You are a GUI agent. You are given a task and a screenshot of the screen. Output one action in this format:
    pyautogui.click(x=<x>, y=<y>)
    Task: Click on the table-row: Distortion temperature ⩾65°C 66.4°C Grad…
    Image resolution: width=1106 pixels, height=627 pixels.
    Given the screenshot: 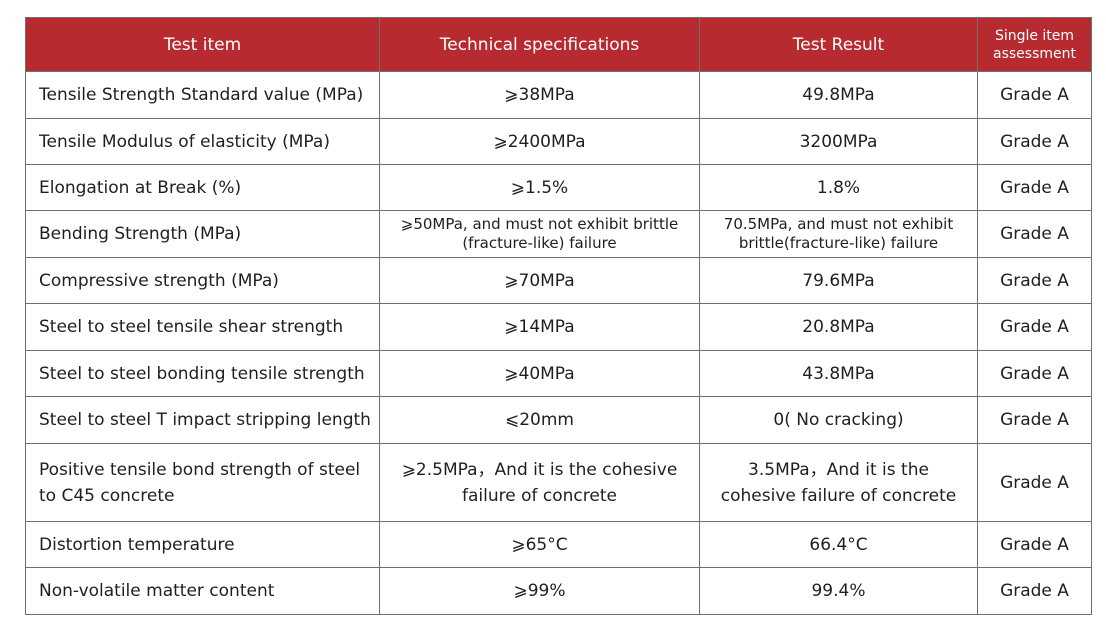 What is the action you would take?
    pyautogui.click(x=558, y=544)
    